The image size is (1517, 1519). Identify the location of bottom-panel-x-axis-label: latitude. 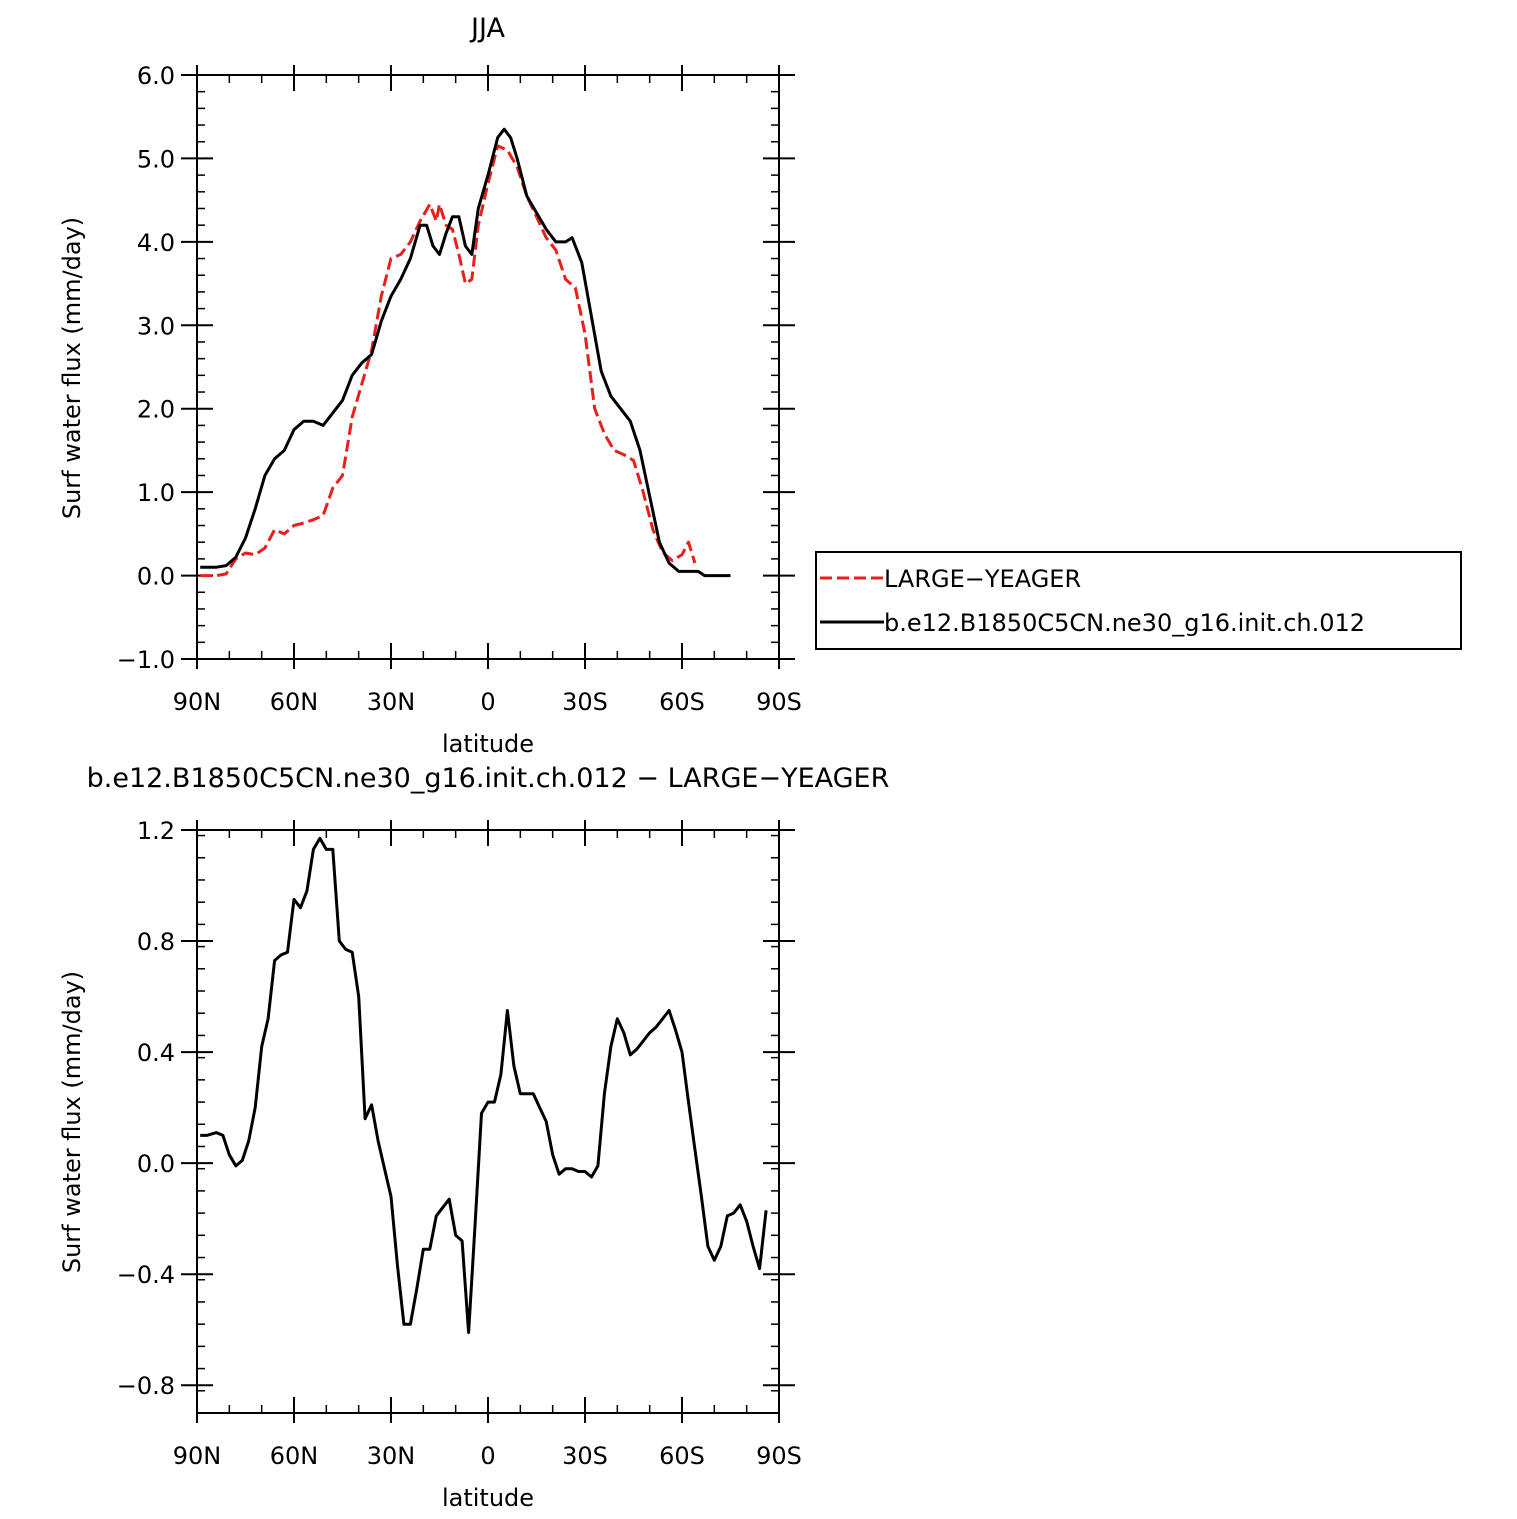
(488, 1498).